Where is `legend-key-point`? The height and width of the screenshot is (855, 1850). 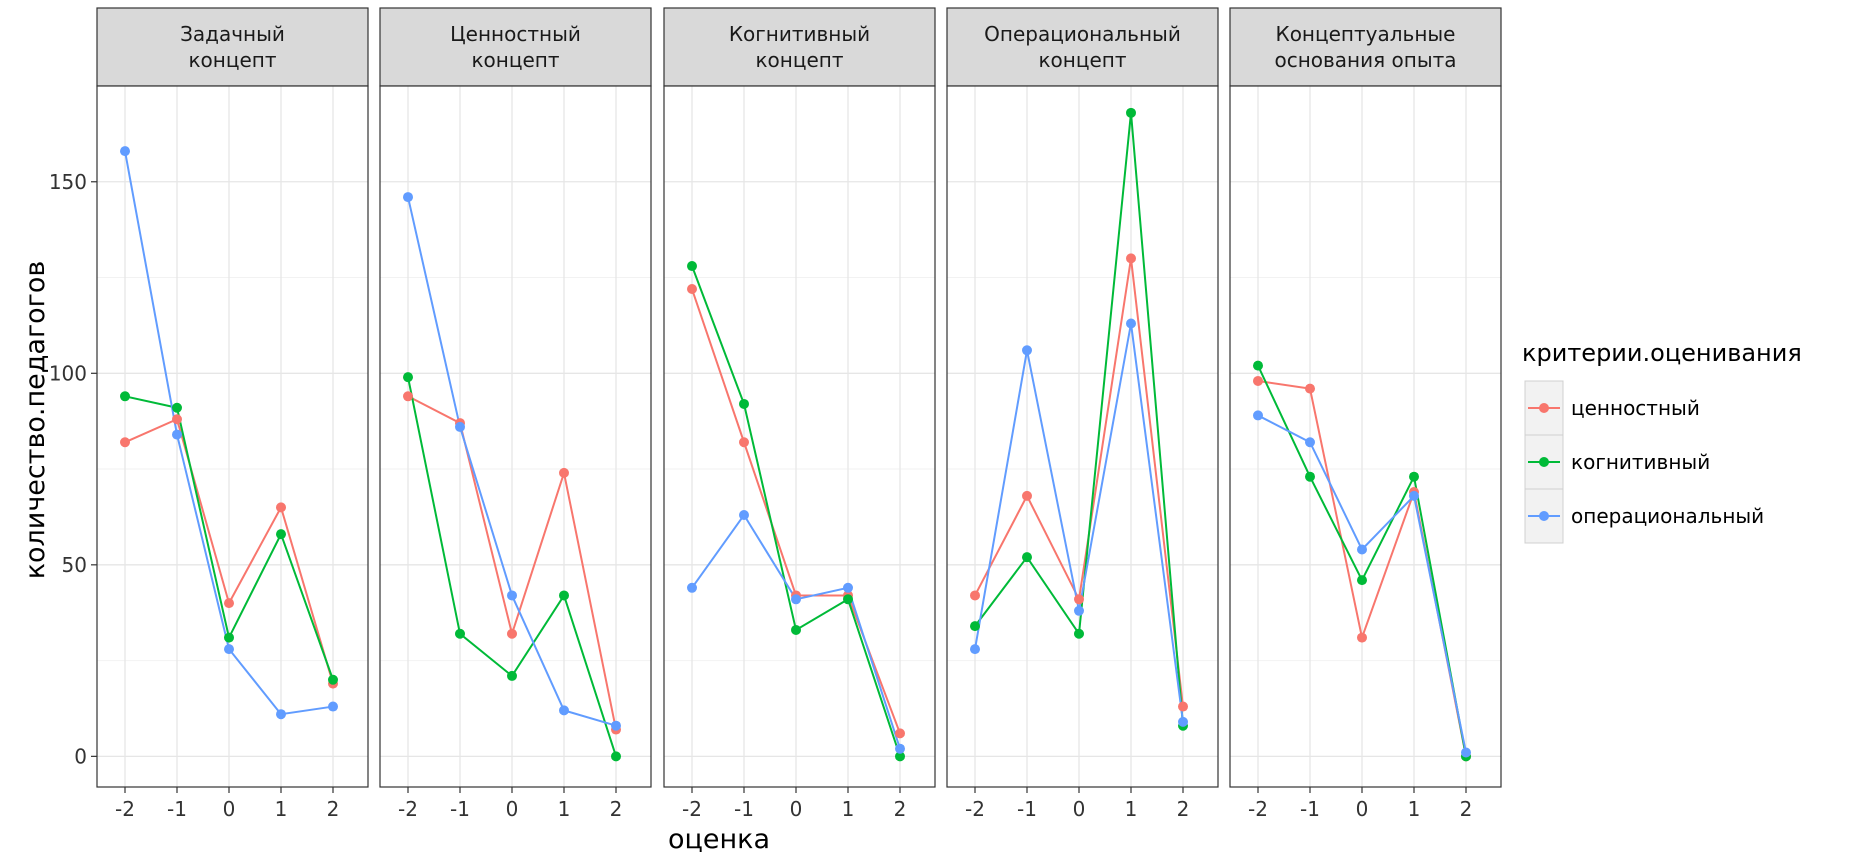
legend-key-point is located at coordinates (1544, 408).